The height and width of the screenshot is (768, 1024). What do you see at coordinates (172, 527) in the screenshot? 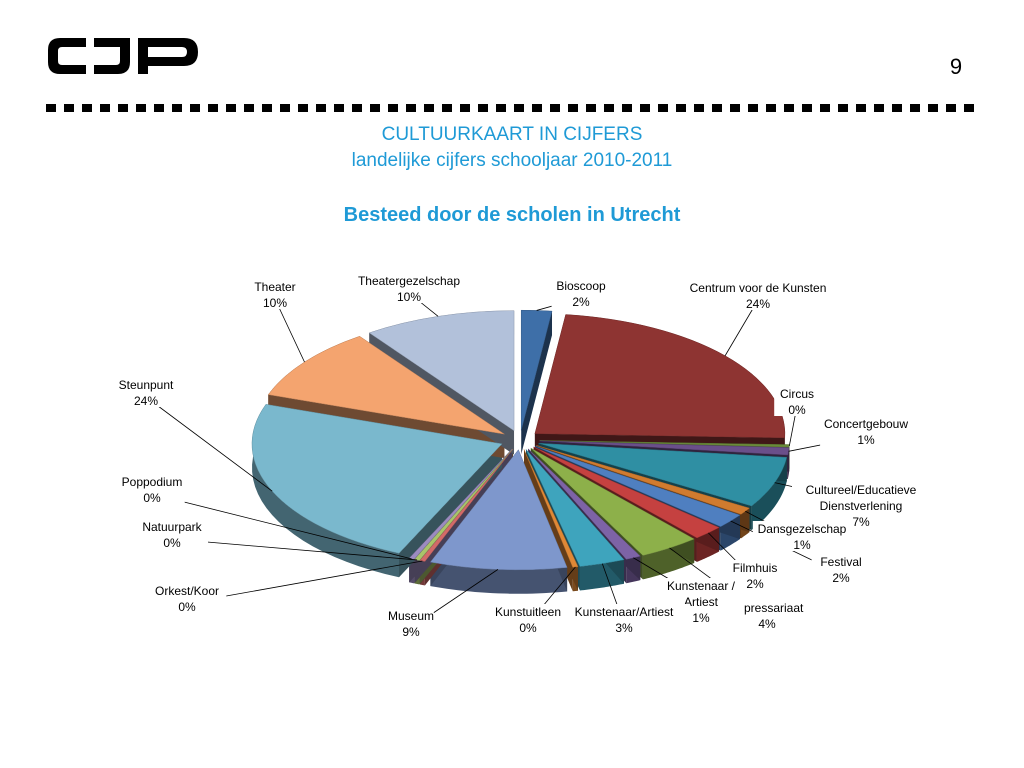
I see `slice-label-14: Natuurpark` at bounding box center [172, 527].